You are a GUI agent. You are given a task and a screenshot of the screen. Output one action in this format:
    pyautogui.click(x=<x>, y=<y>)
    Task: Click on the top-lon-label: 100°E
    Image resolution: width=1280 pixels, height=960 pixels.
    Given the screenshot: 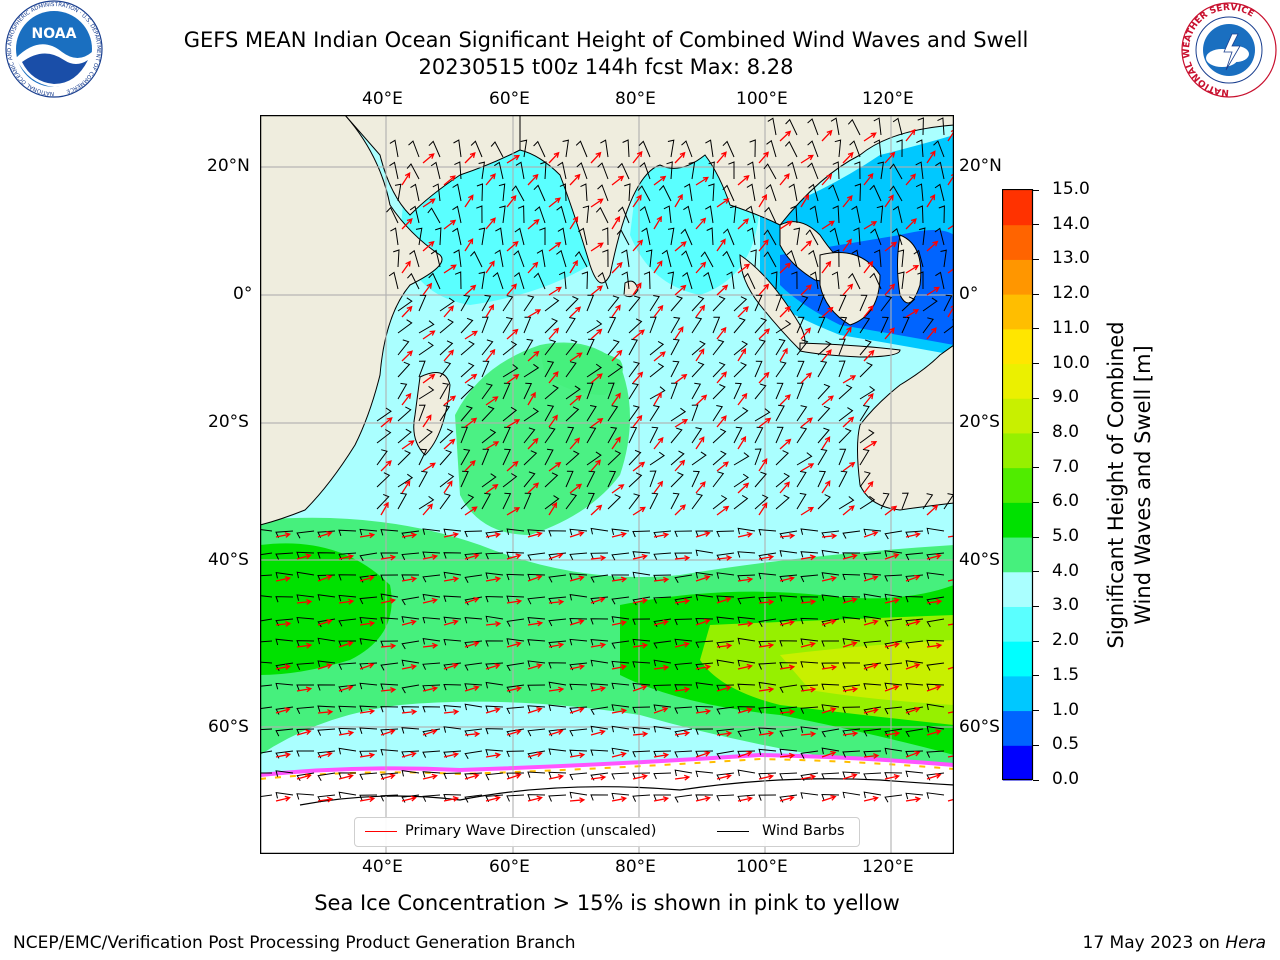 What is the action you would take?
    pyautogui.click(x=762, y=99)
    